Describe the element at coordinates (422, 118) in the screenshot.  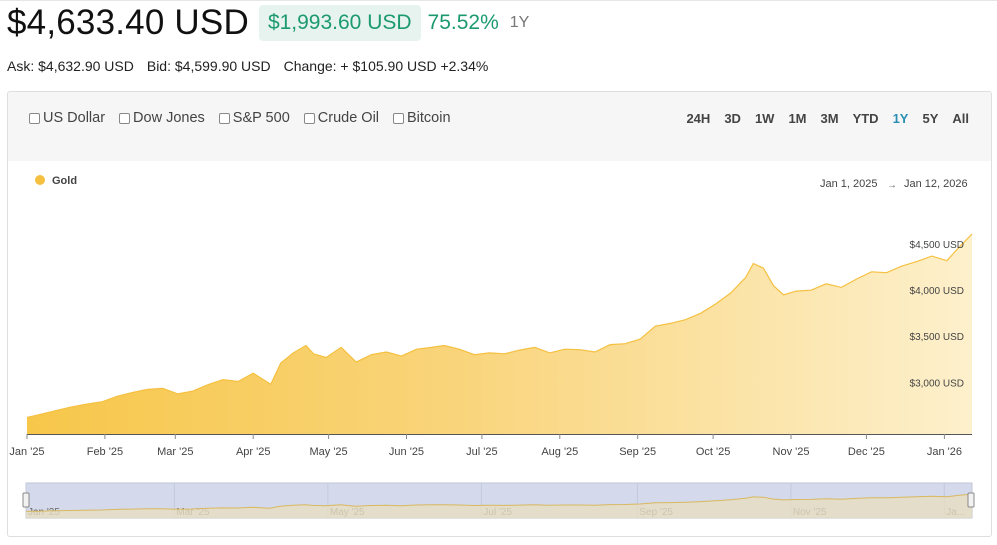
I see `compare-bitcoin: Bitcoin` at that location.